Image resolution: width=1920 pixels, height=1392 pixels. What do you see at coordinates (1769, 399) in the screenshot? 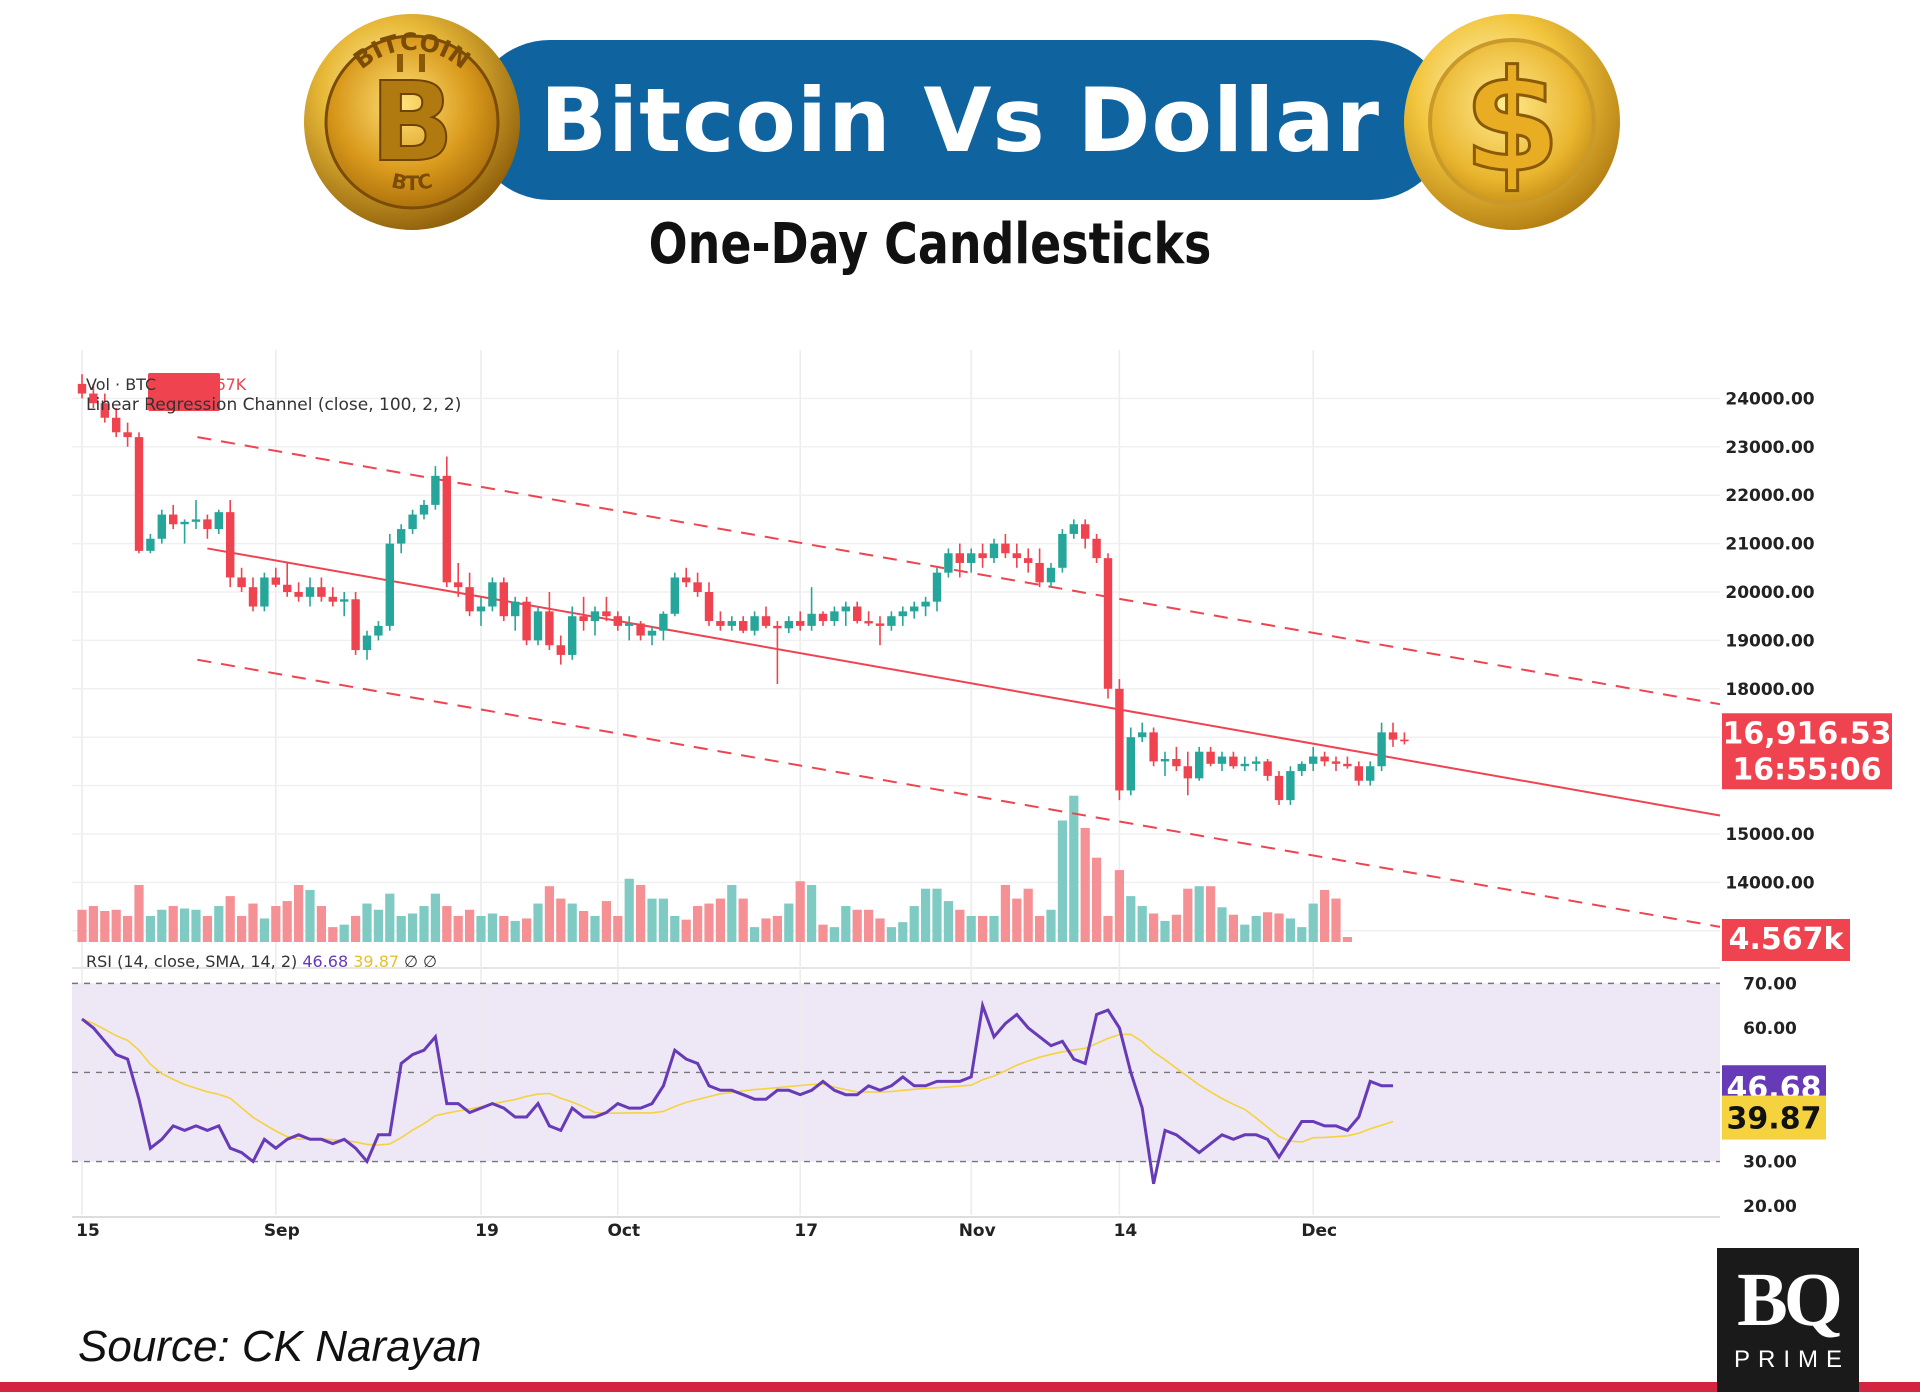
I see `price-tick: 24000.00` at bounding box center [1769, 399].